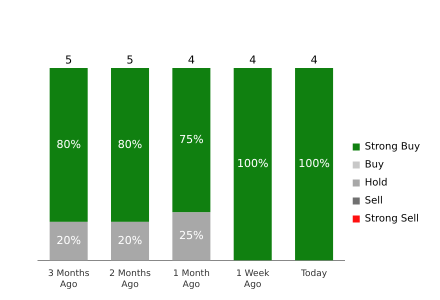 The image size is (440, 300). I want to click on data-label: 25%, so click(191, 235).